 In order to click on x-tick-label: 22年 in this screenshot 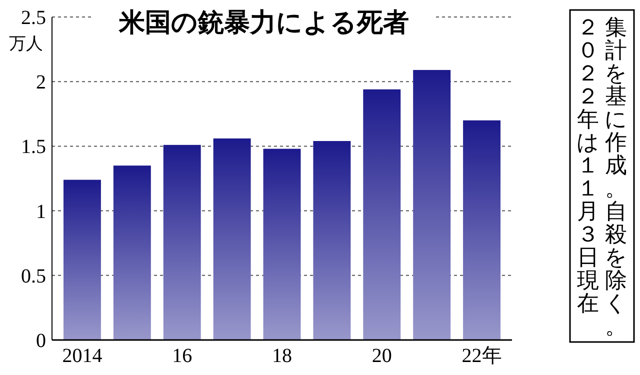, I will do `click(482, 356)`.